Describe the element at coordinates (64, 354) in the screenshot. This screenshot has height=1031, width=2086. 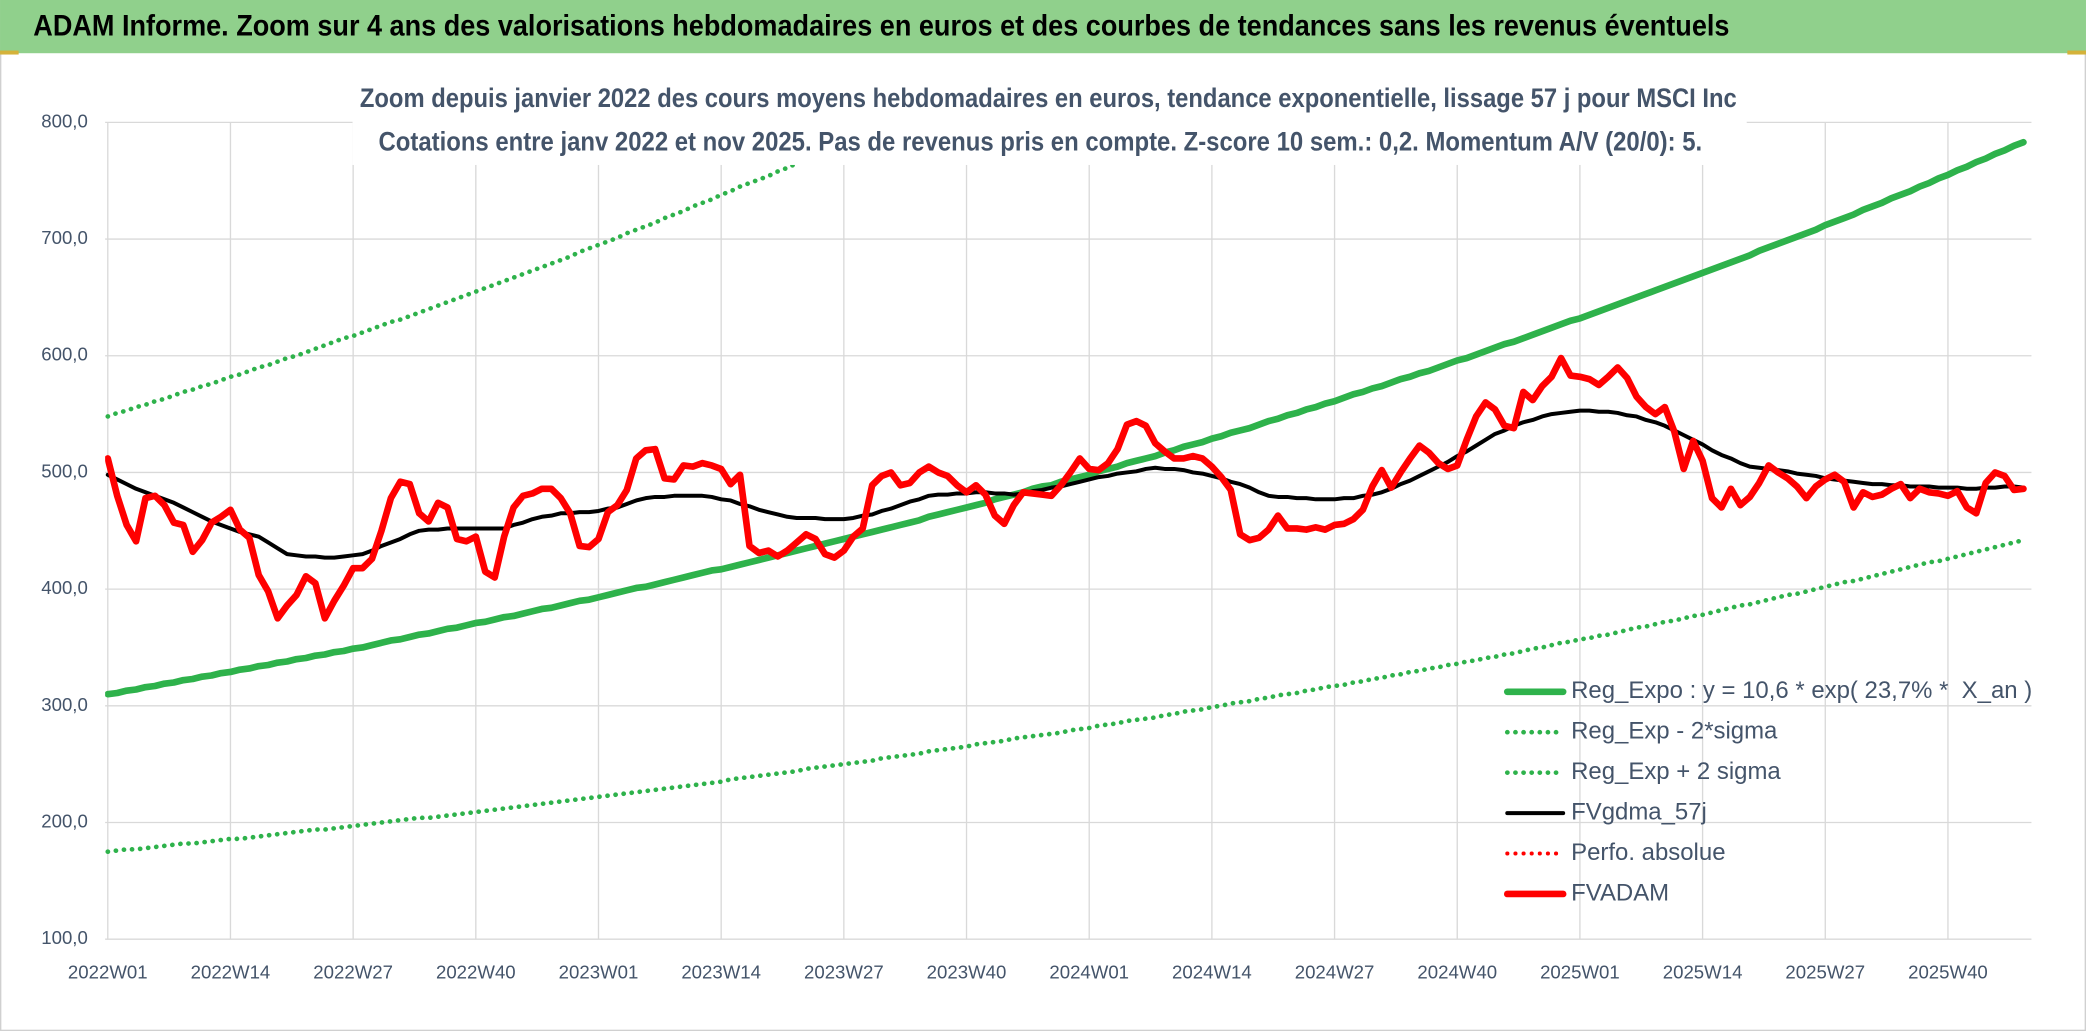
I see `y-tick-label: 600,0` at that location.